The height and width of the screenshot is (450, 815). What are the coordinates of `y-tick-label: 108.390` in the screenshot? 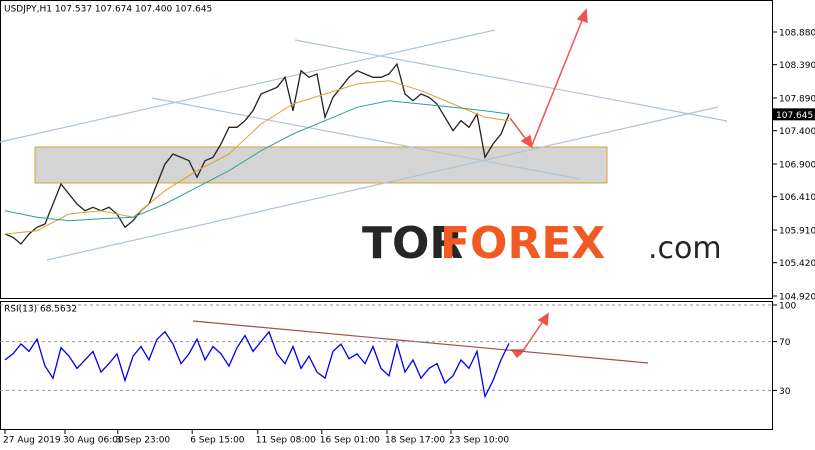 It's located at (797, 66).